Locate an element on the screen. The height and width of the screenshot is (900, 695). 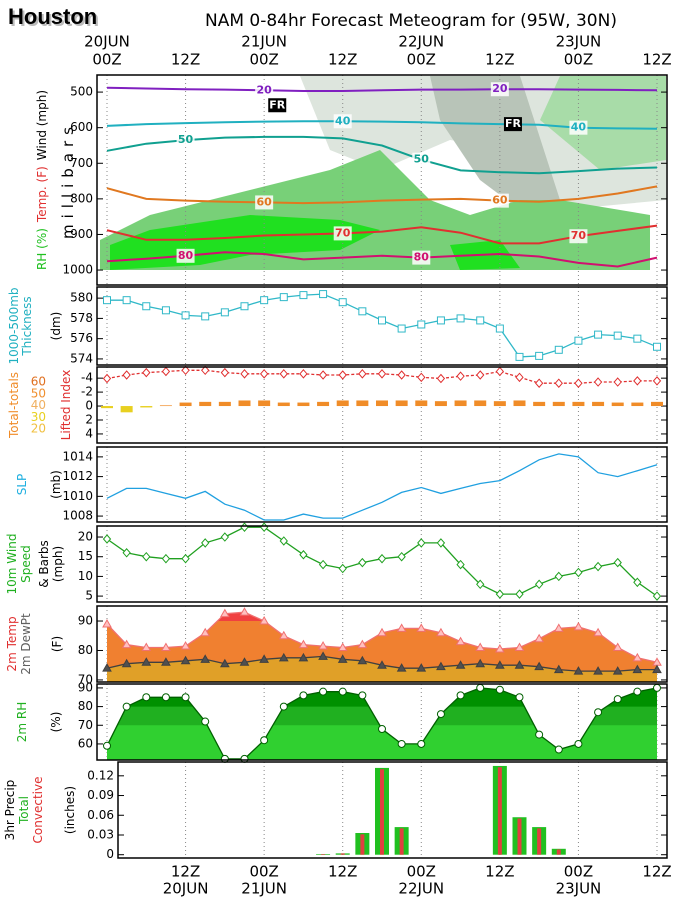
y-tick-label: 0 is located at coordinates (89, 406).